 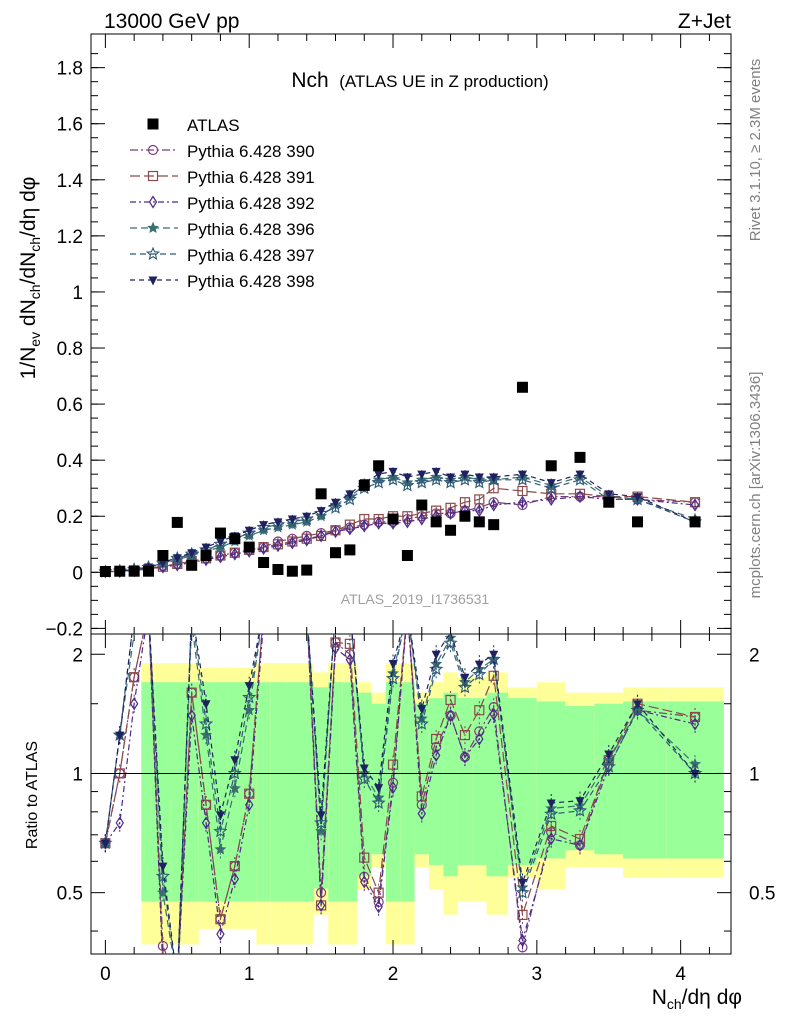 I want to click on mcplots-label: mcplots.cern.ch [arXiv:1306.3436], so click(x=755, y=485).